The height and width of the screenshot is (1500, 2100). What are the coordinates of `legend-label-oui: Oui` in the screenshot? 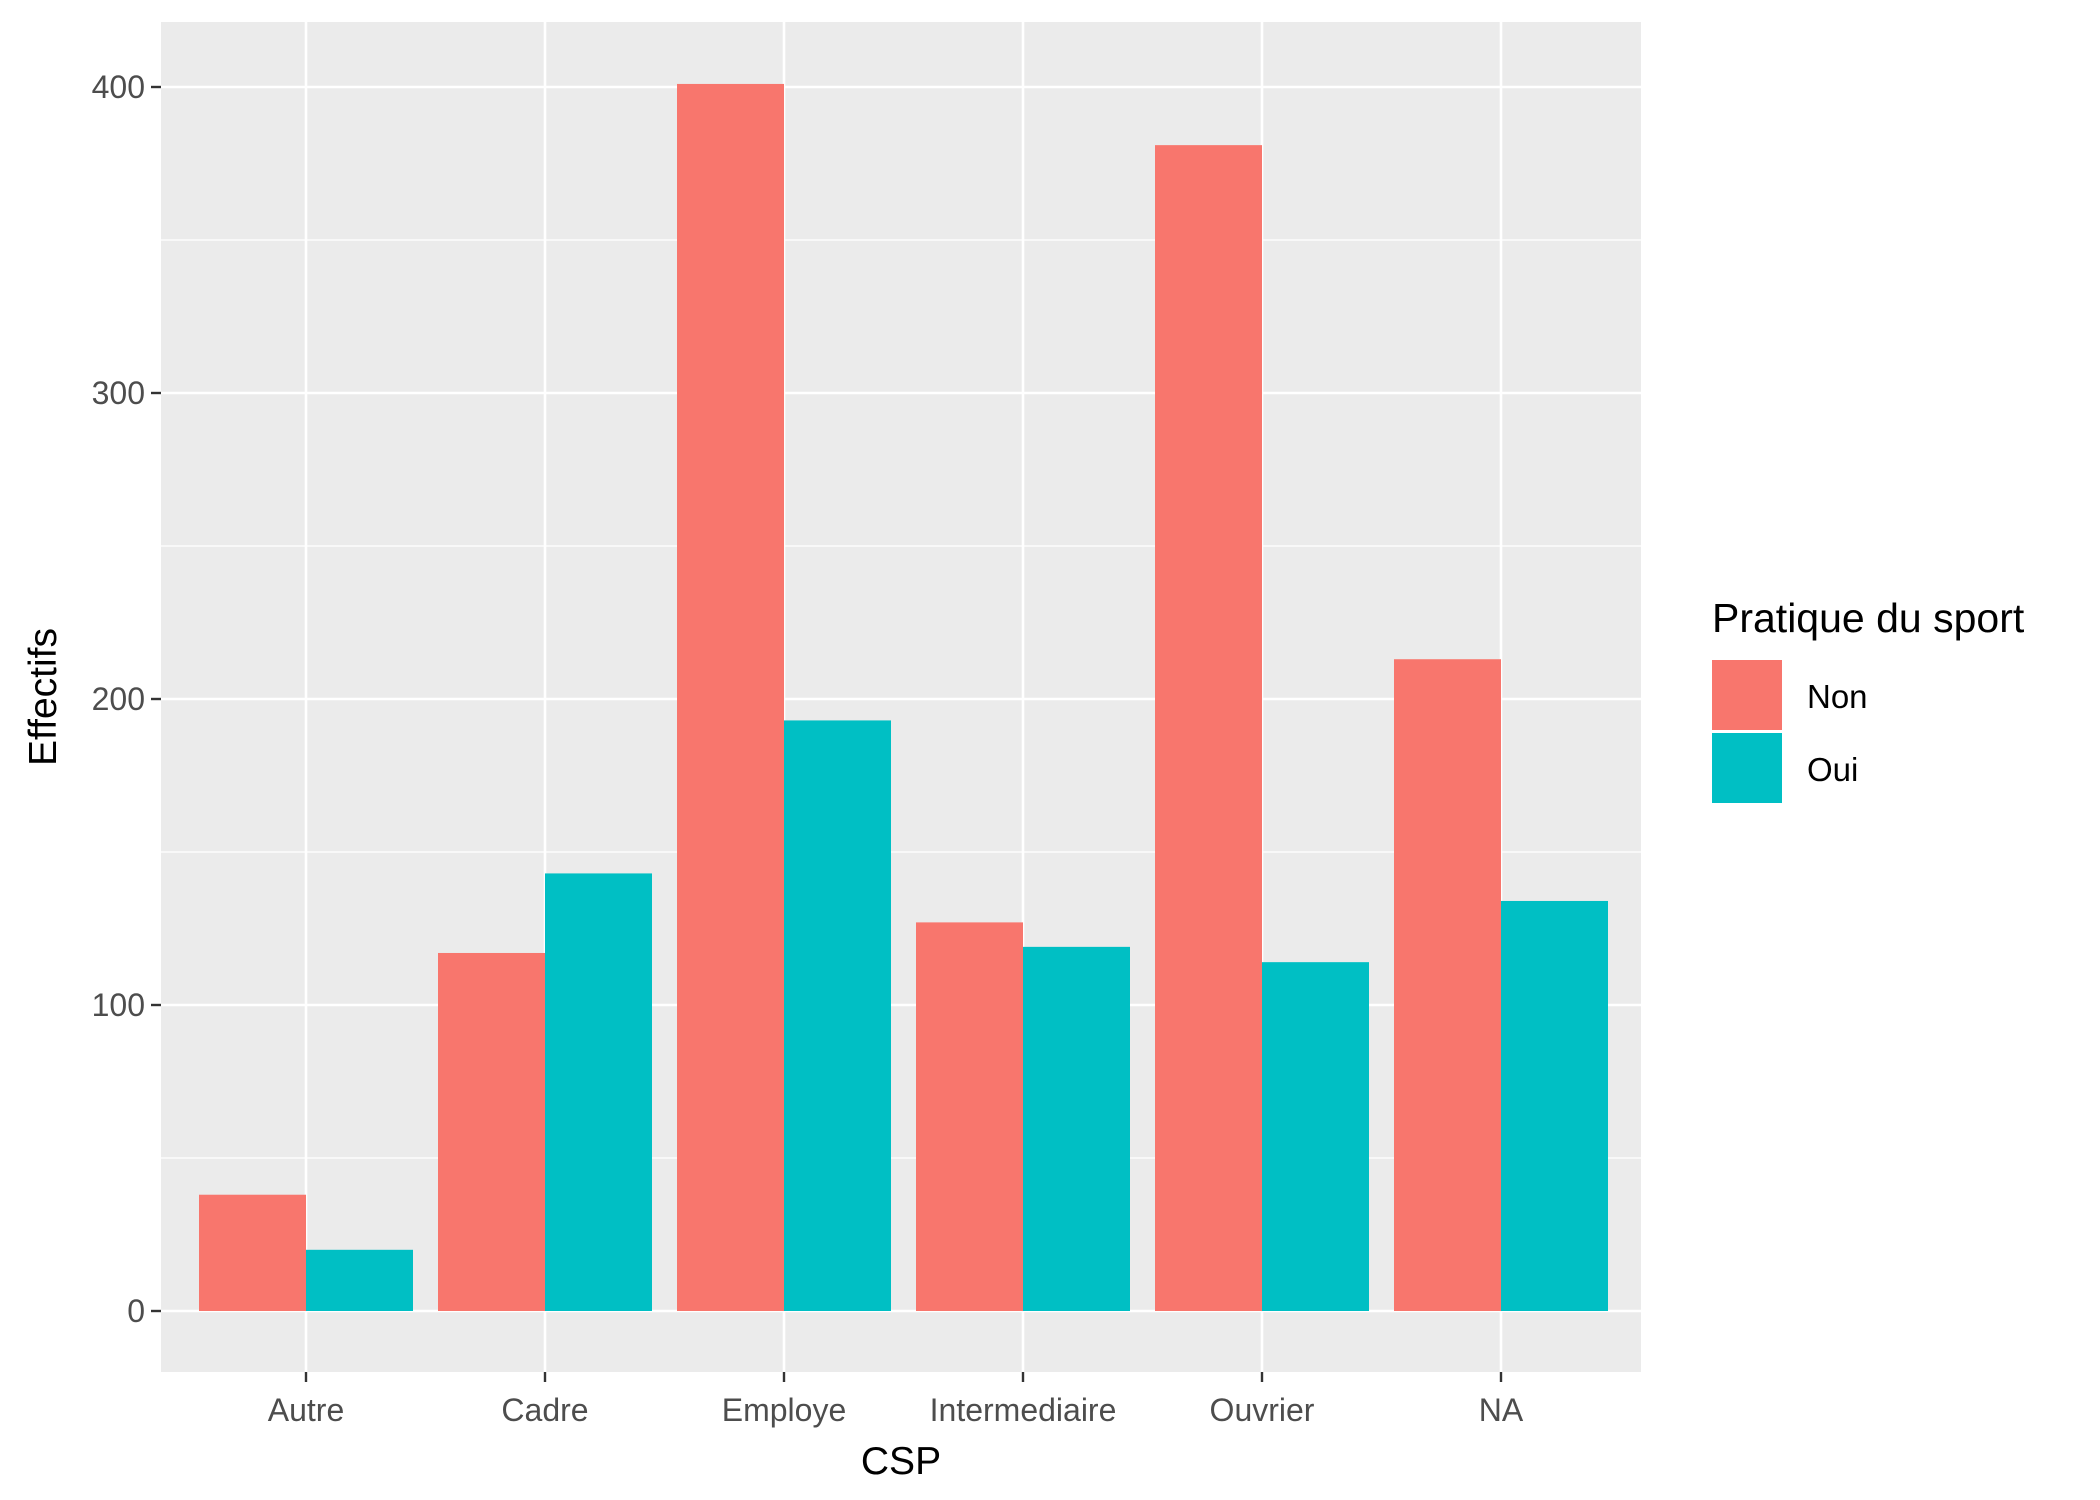 It's located at (1832, 769).